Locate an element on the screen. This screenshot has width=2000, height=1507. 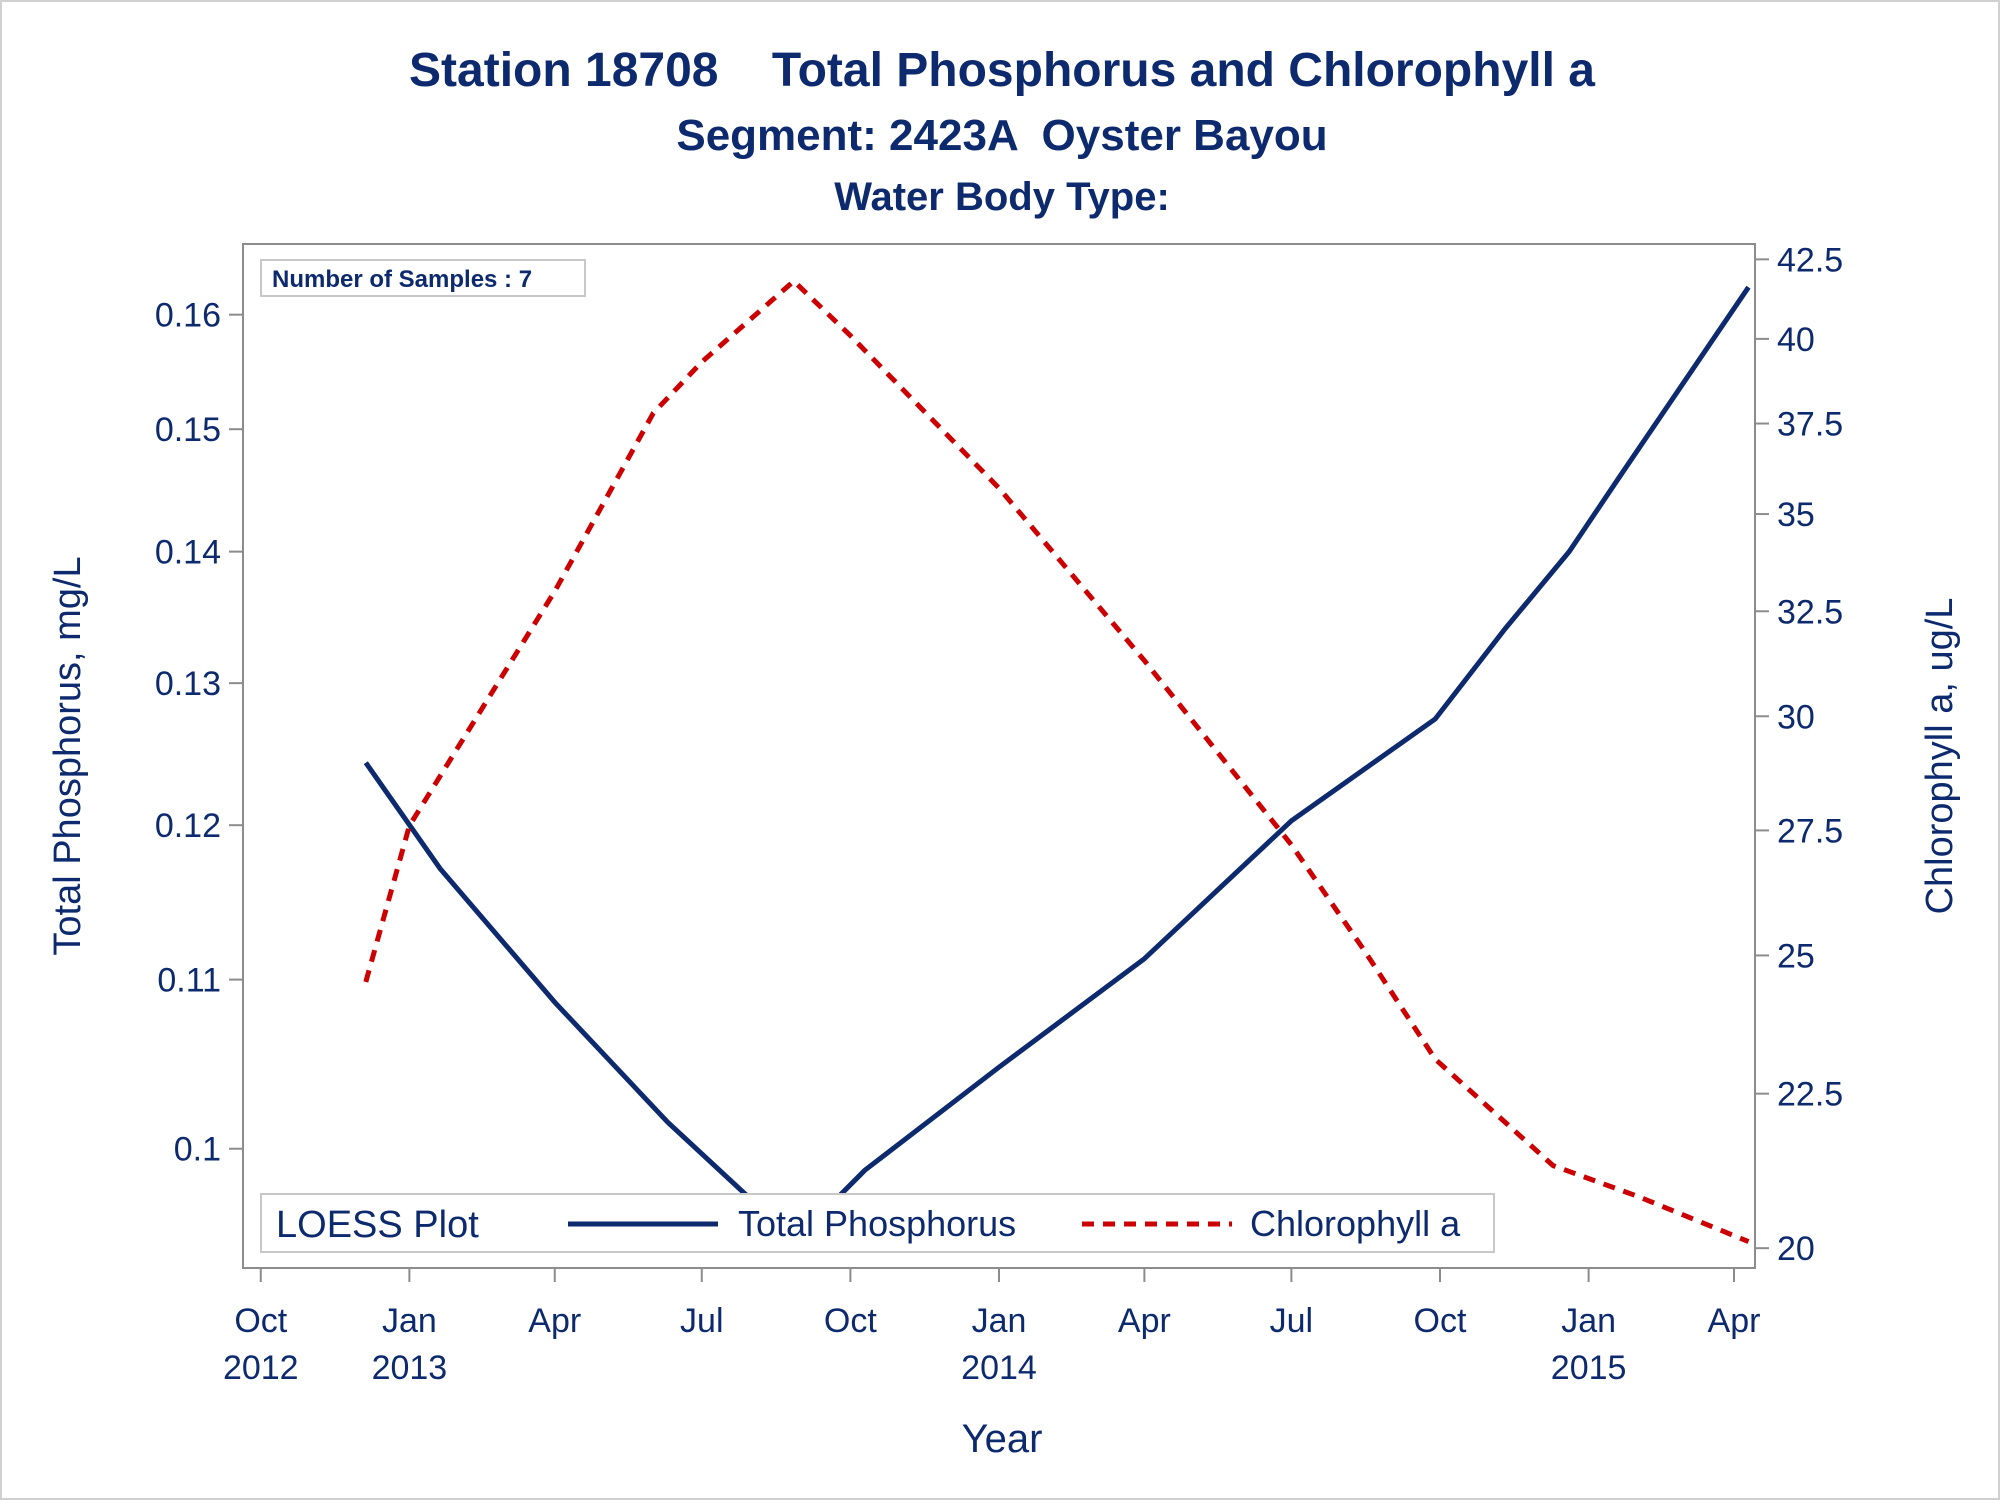
x-tick-label-year: 2012 is located at coordinates (261, 1368).